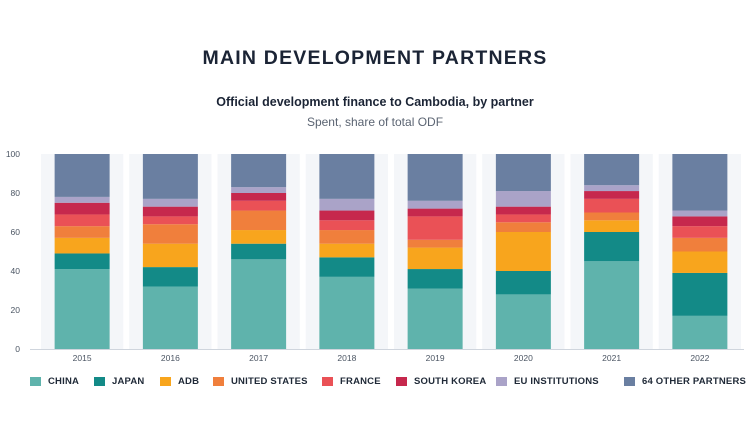  I want to click on bar-segment-south-korea-2019, so click(435, 212).